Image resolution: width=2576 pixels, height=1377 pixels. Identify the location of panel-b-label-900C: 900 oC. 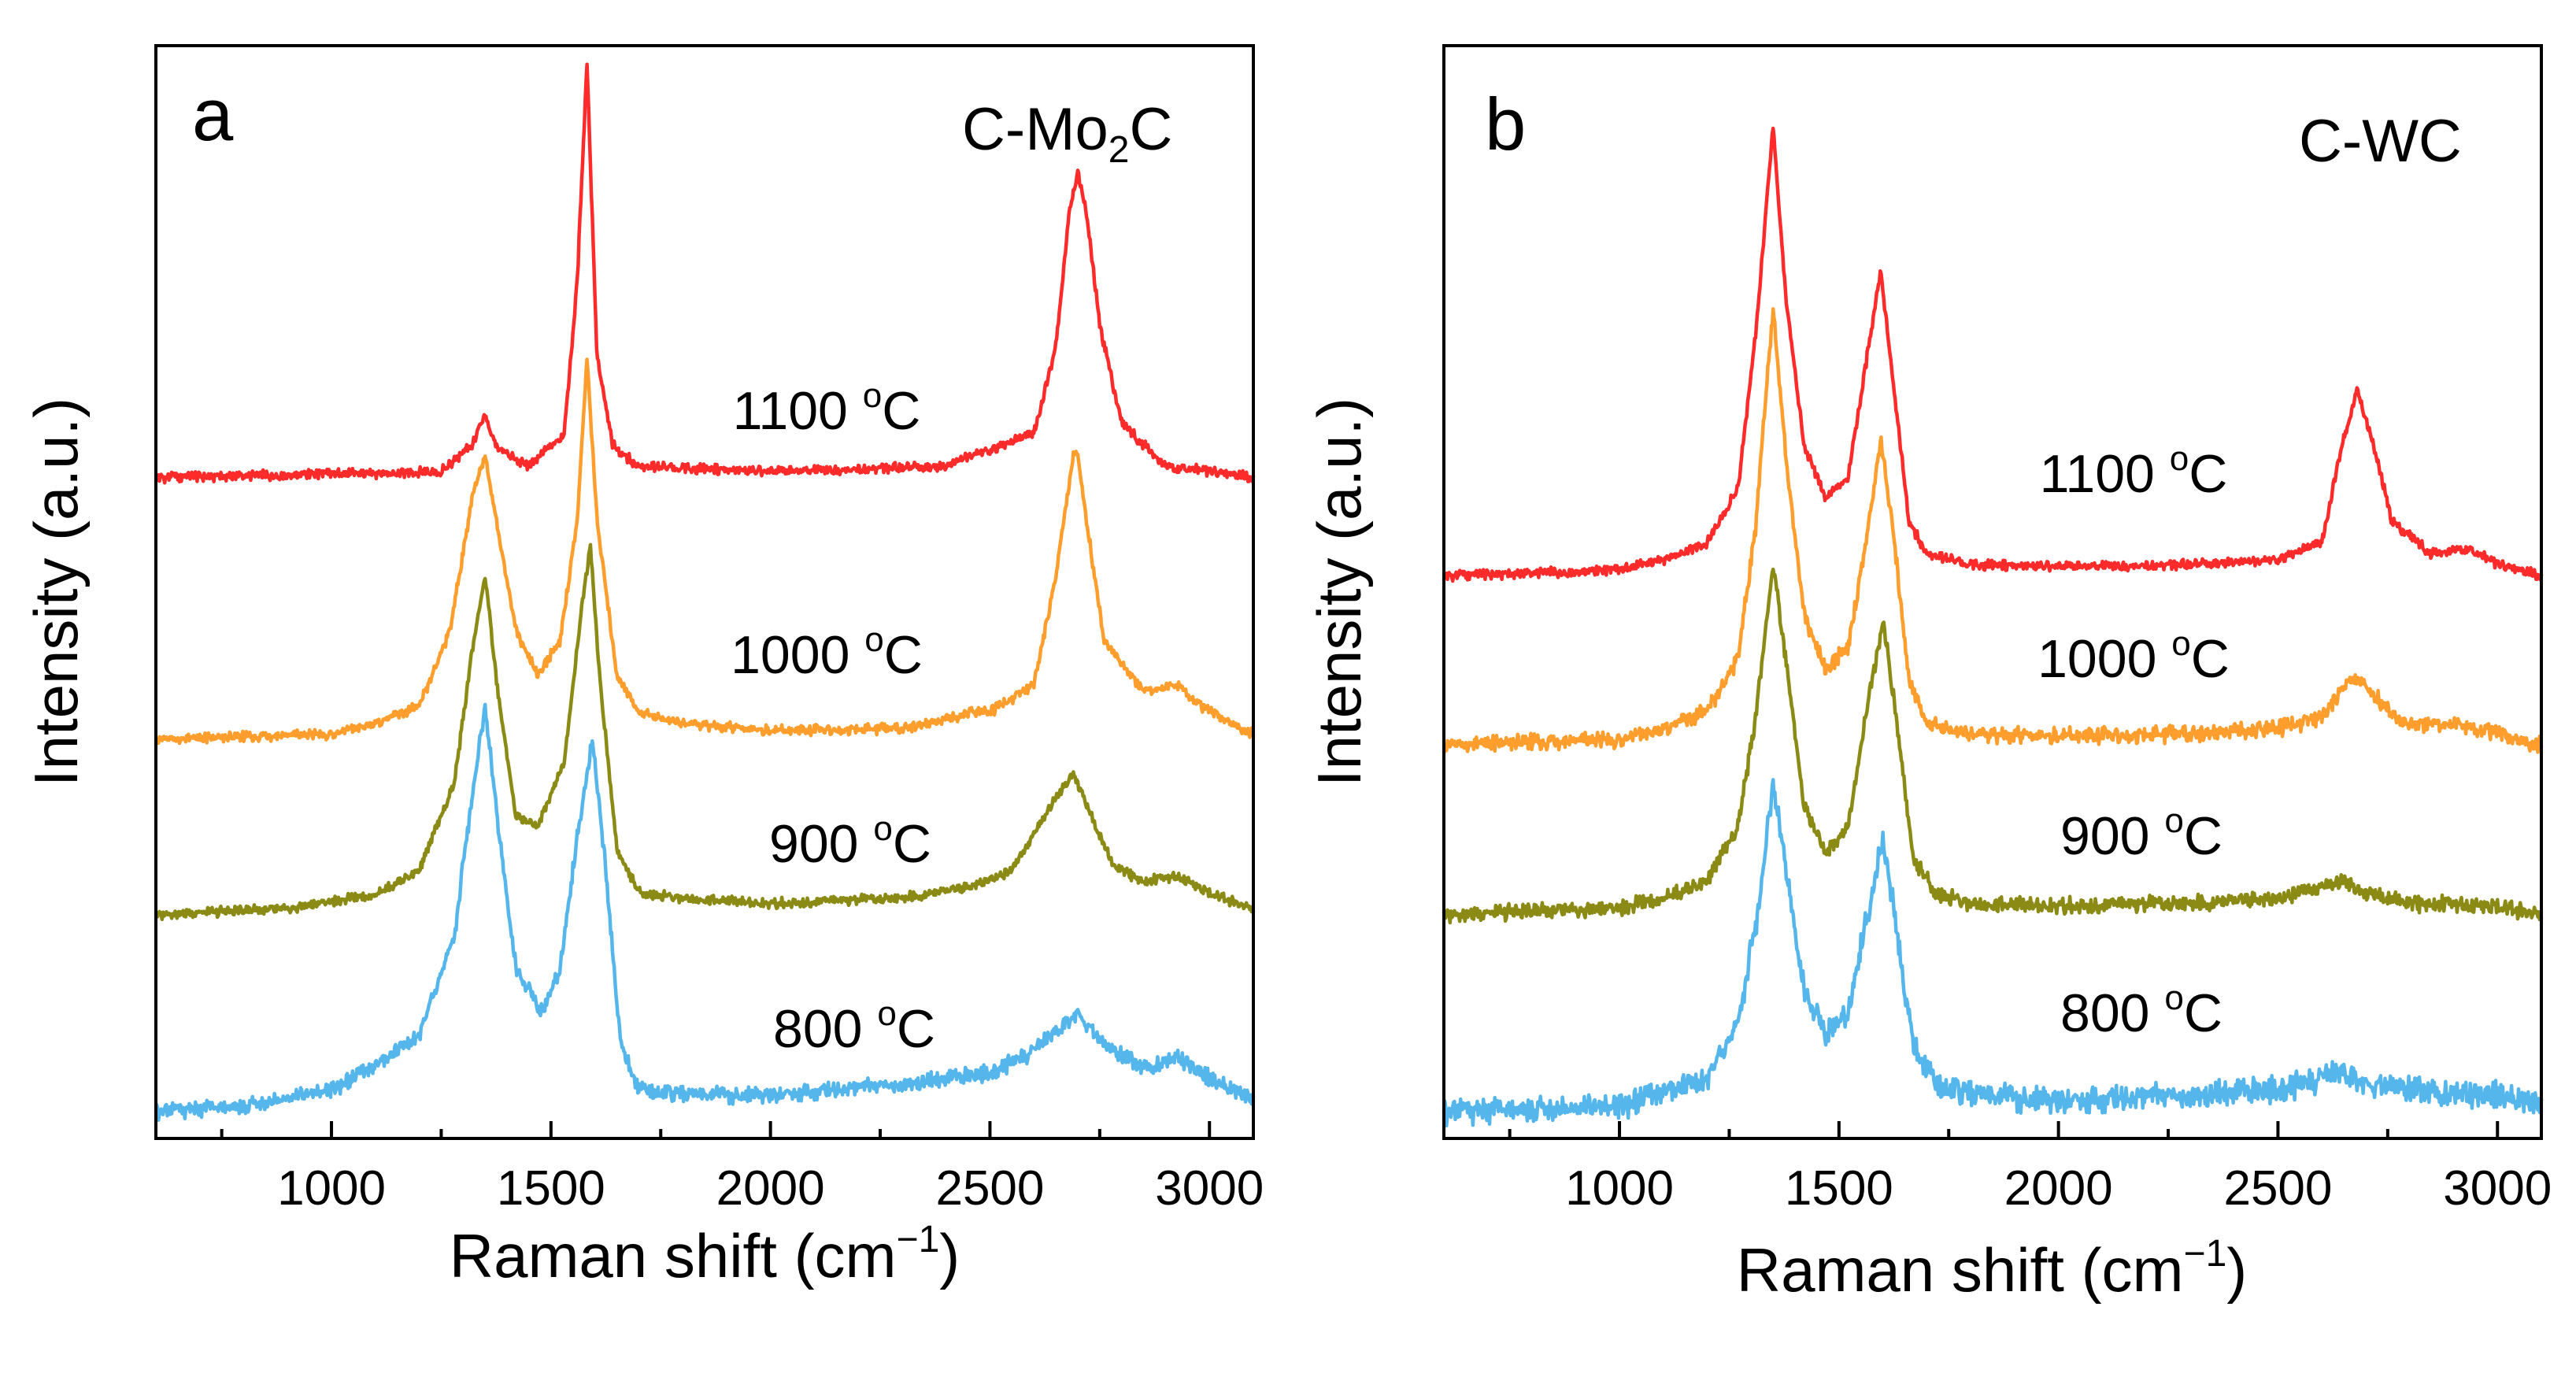
(2141, 833).